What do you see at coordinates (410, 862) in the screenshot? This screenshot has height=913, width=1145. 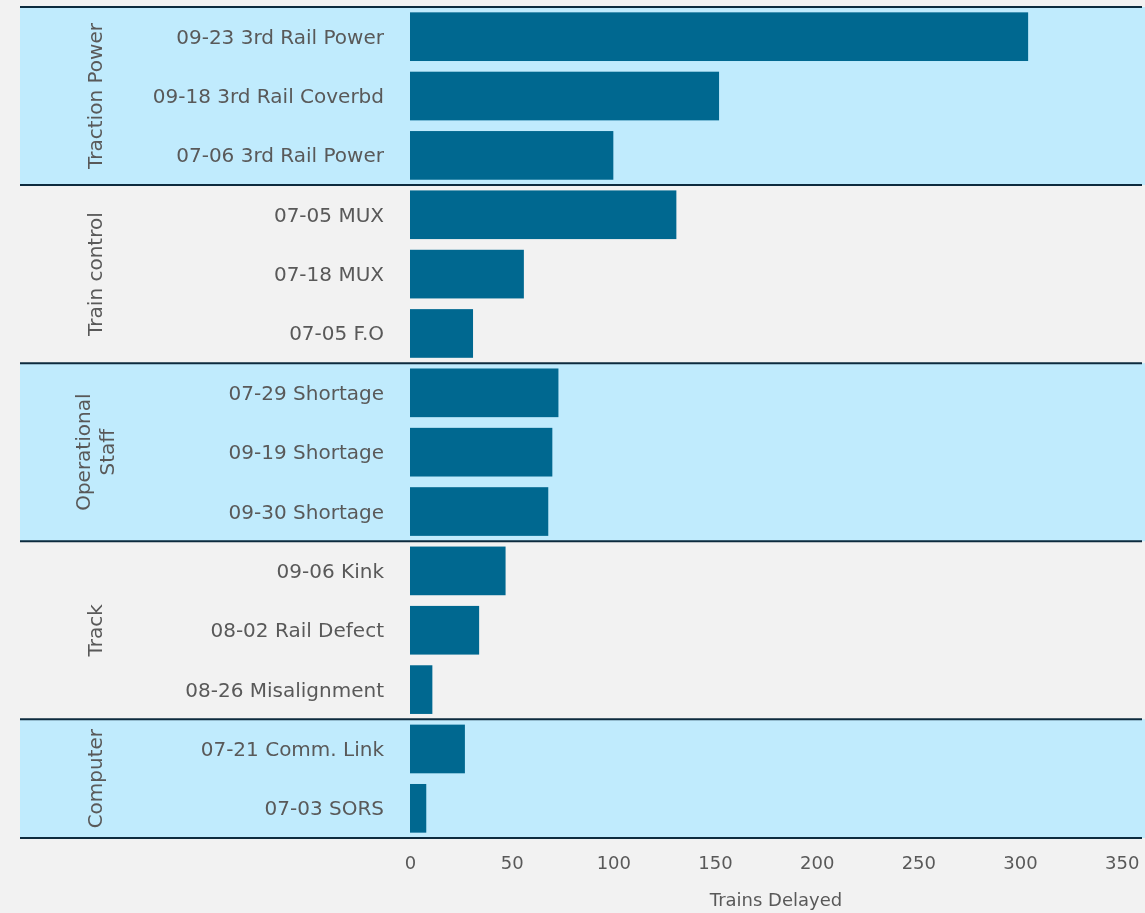 I see `x-tick-label: 0` at bounding box center [410, 862].